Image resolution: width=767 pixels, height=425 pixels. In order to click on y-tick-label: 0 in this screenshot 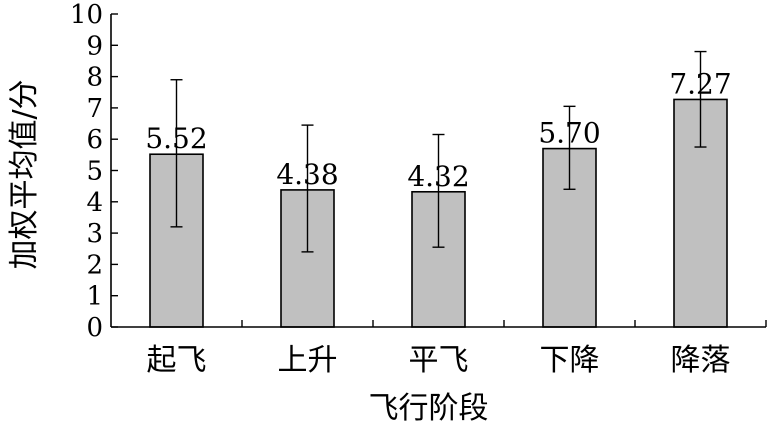, I will do `click(94, 328)`.